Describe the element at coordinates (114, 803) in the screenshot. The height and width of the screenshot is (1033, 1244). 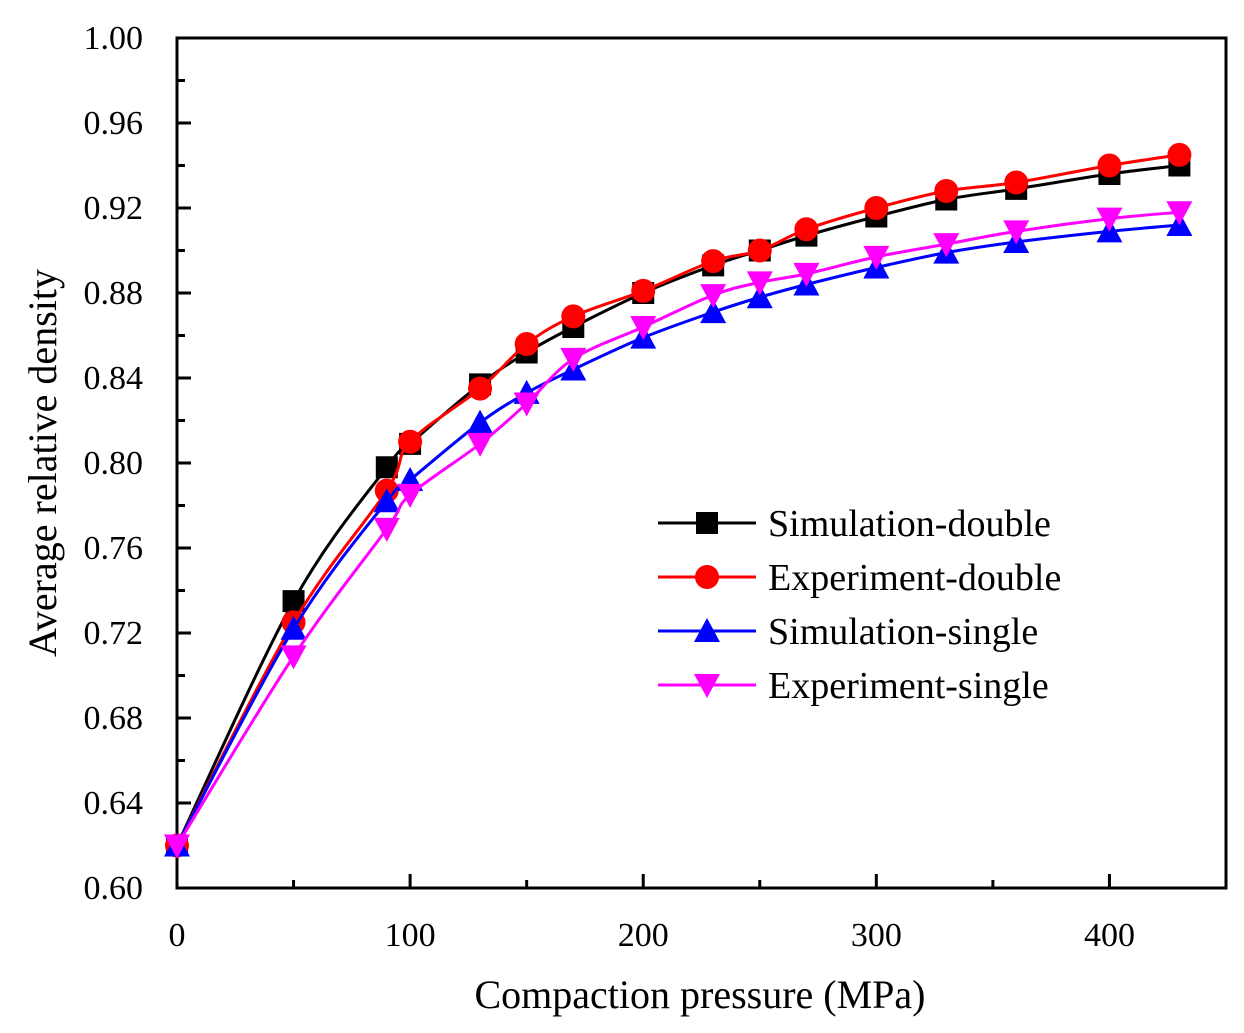
I see `y-tick-label: 0.64` at that location.